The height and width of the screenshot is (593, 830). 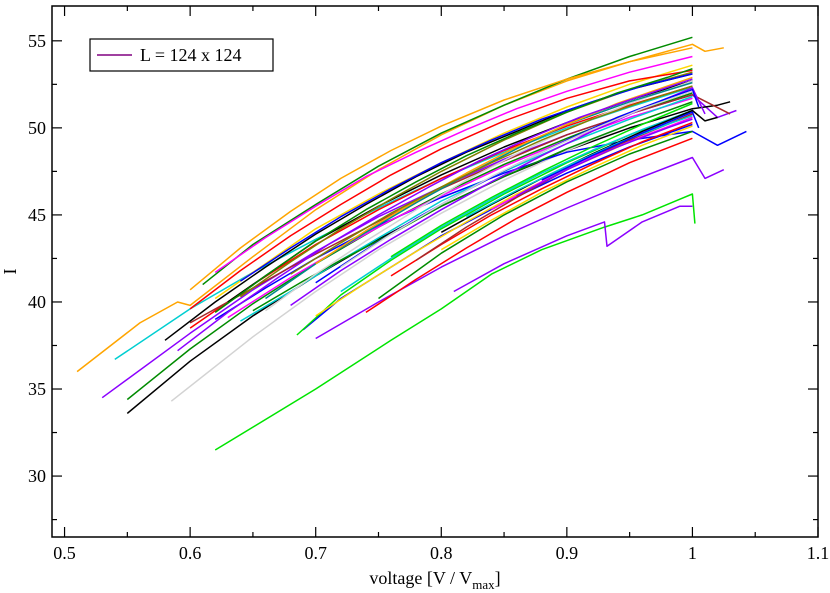 I want to click on x-tick-label-6: 1.1, so click(x=818, y=553).